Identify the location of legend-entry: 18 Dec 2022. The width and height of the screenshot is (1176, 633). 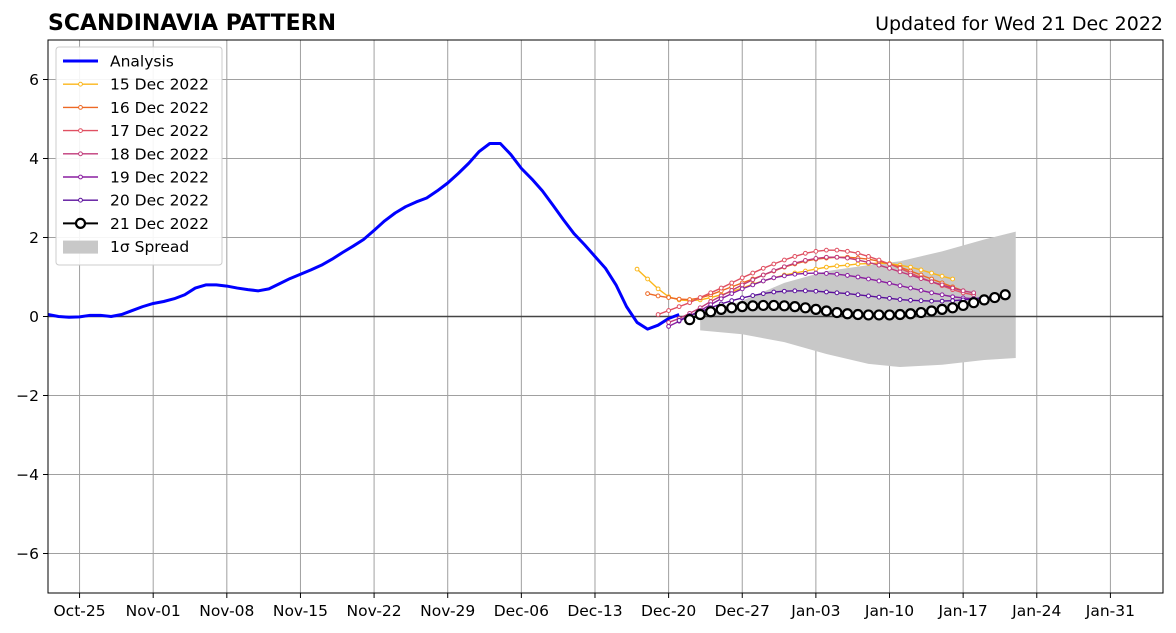
(136, 154).